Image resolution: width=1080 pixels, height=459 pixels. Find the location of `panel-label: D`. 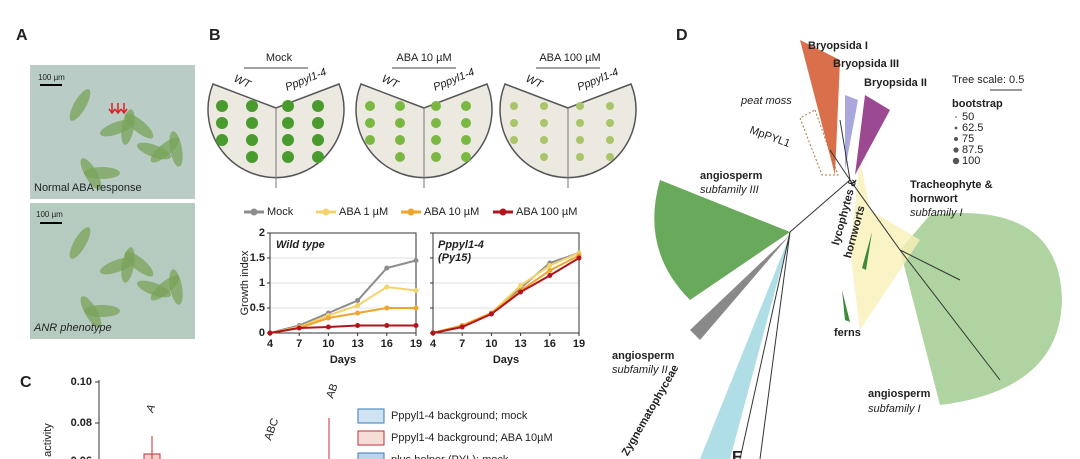

panel-label: D is located at coordinates (682, 35).